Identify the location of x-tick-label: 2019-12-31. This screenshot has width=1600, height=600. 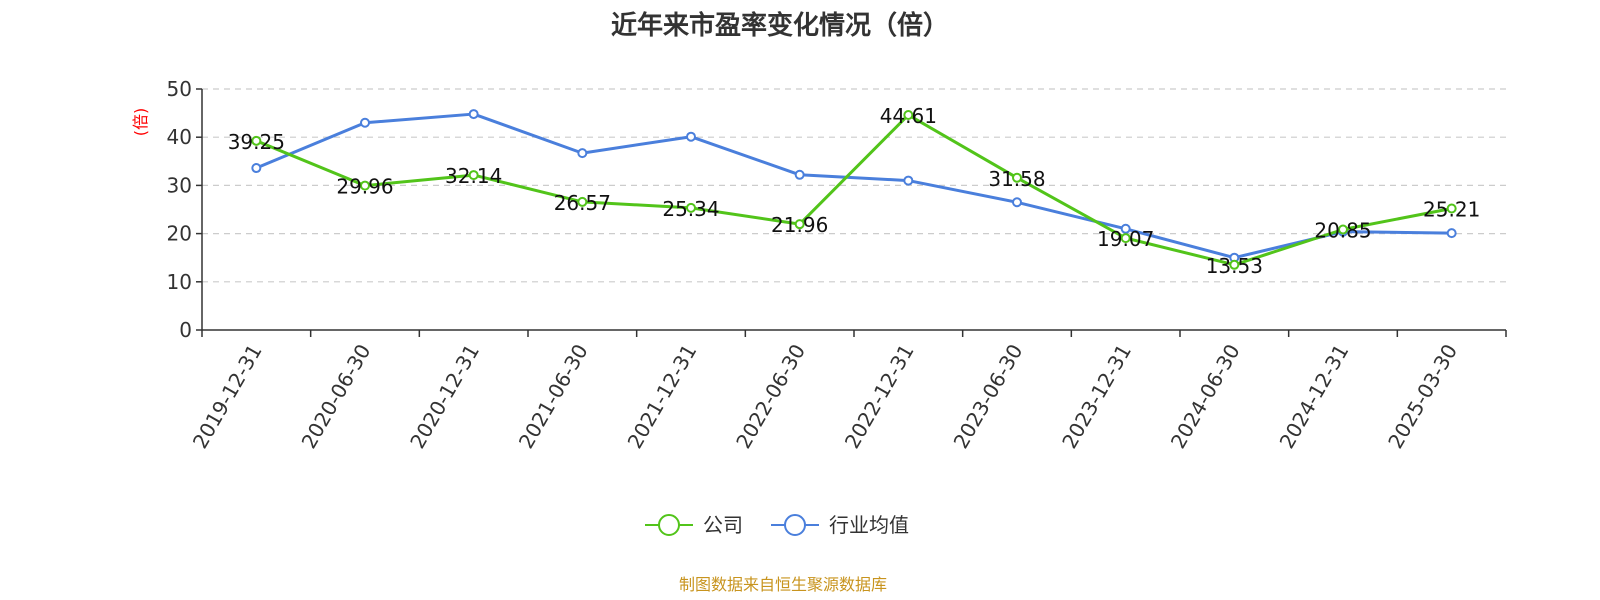
(227, 396).